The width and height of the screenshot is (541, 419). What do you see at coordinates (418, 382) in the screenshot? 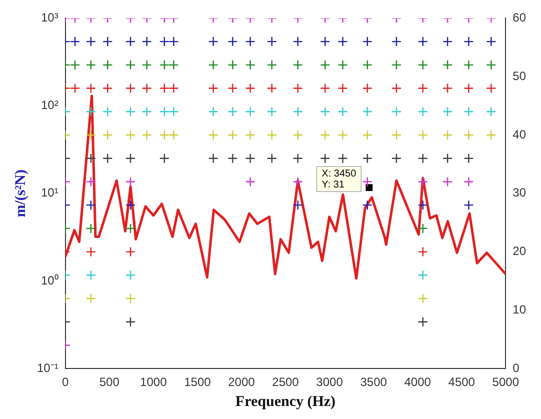
I see `x-tick-label: 4000` at bounding box center [418, 382].